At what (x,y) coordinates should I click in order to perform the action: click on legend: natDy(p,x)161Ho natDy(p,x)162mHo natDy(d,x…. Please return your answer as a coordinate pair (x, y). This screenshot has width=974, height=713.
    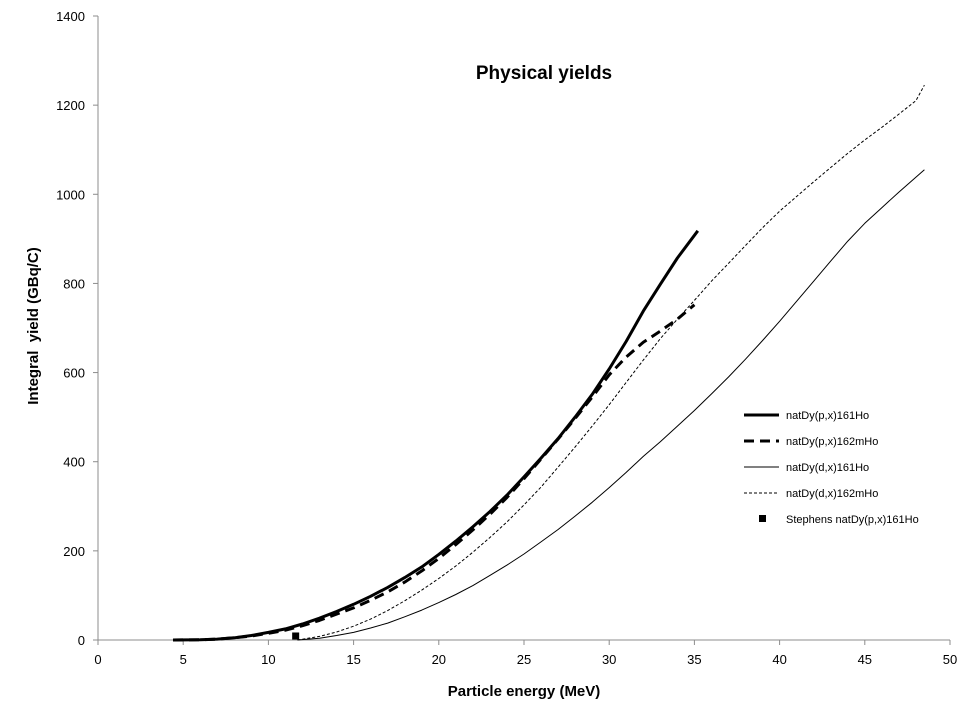
    Looking at the image, I should click on (831, 468).